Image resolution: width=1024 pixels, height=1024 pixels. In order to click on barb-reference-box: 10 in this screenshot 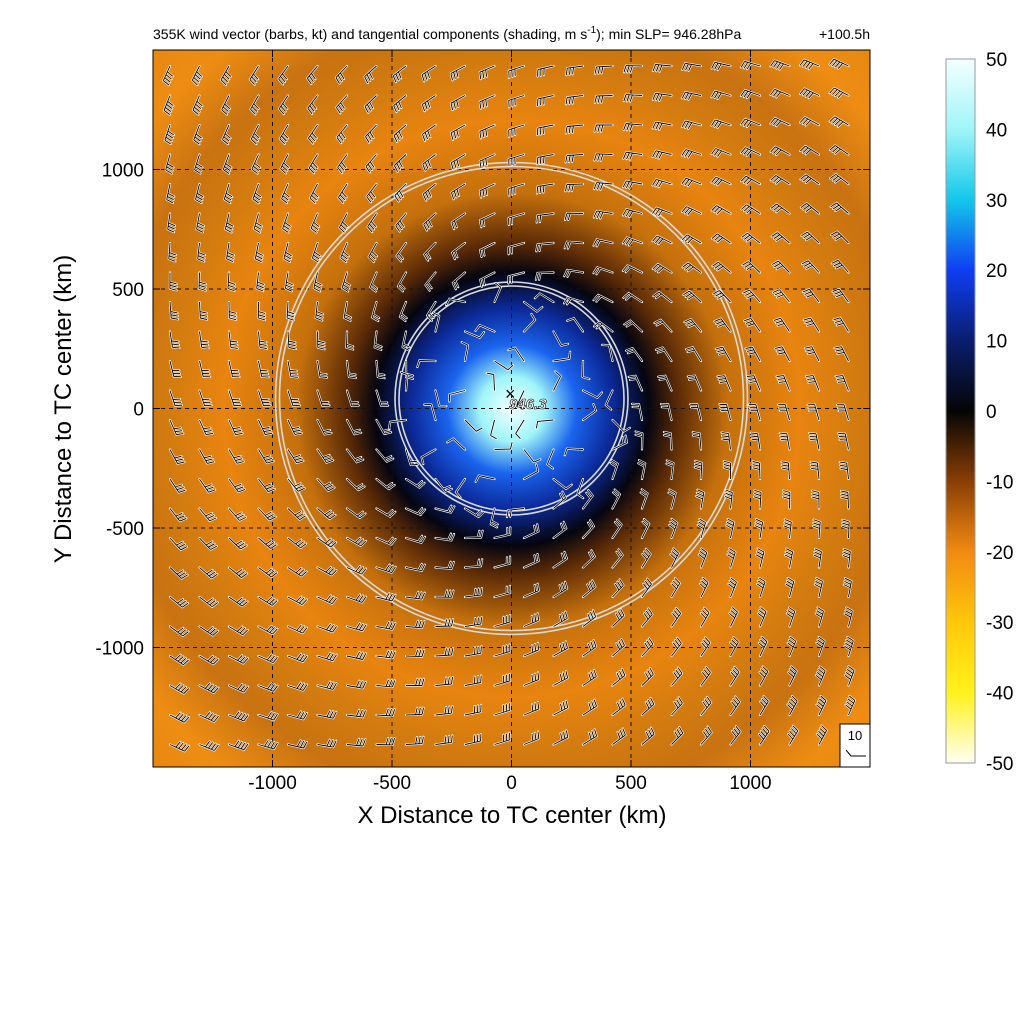, I will do `click(855, 745)`.